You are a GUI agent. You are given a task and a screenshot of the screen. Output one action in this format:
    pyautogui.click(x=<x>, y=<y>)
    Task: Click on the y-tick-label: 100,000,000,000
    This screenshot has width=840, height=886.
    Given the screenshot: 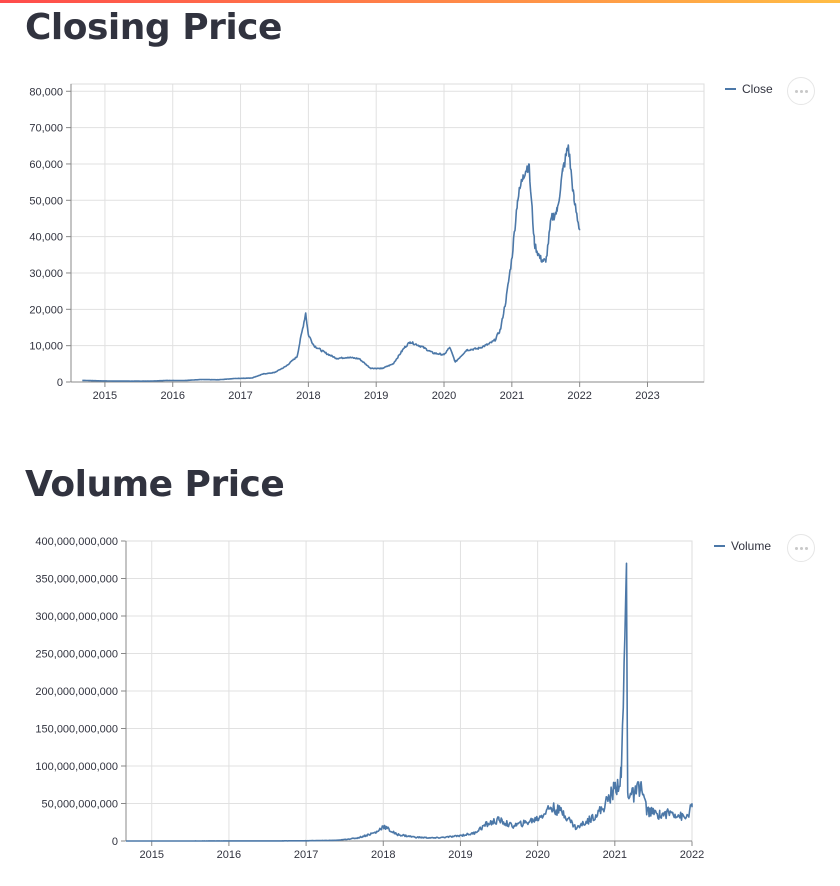 What is the action you would take?
    pyautogui.click(x=76, y=767)
    